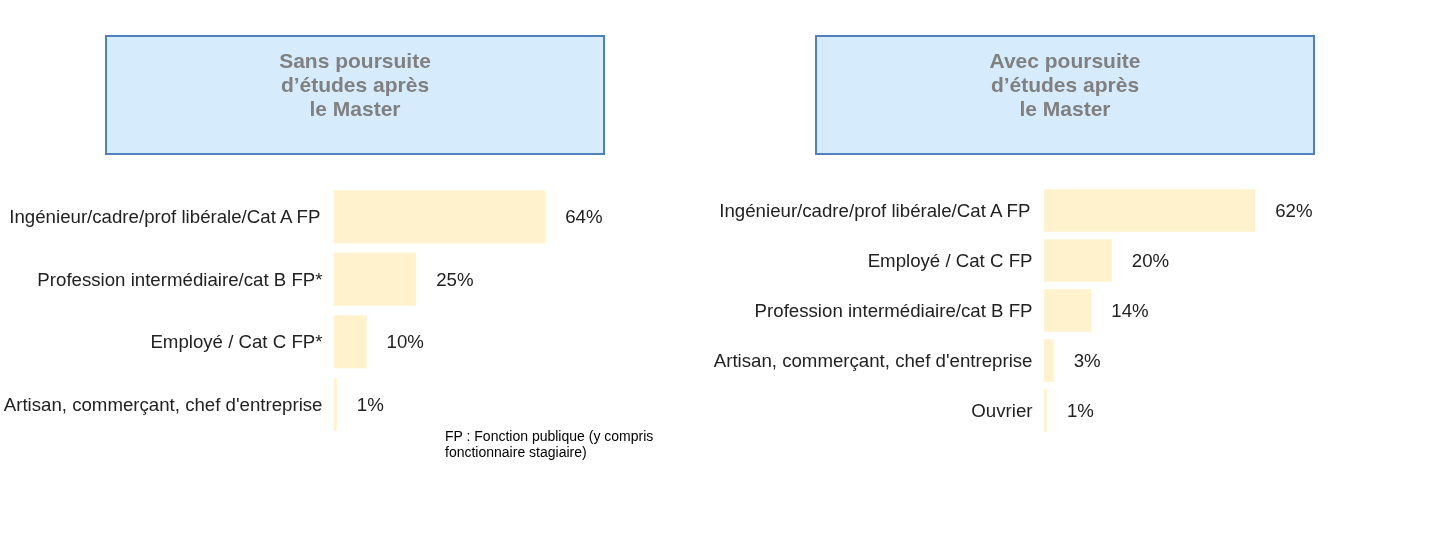 This screenshot has width=1442, height=534. Describe the element at coordinates (584, 217) in the screenshot. I see `data-label: 64%` at that location.